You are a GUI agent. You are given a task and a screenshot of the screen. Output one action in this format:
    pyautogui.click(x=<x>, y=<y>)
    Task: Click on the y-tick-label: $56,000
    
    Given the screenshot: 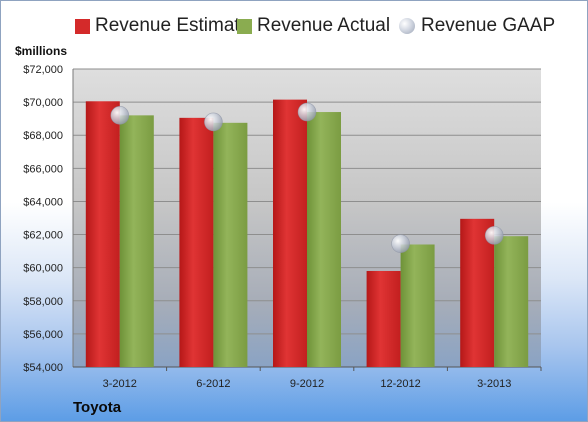 What is the action you would take?
    pyautogui.click(x=43, y=335)
    